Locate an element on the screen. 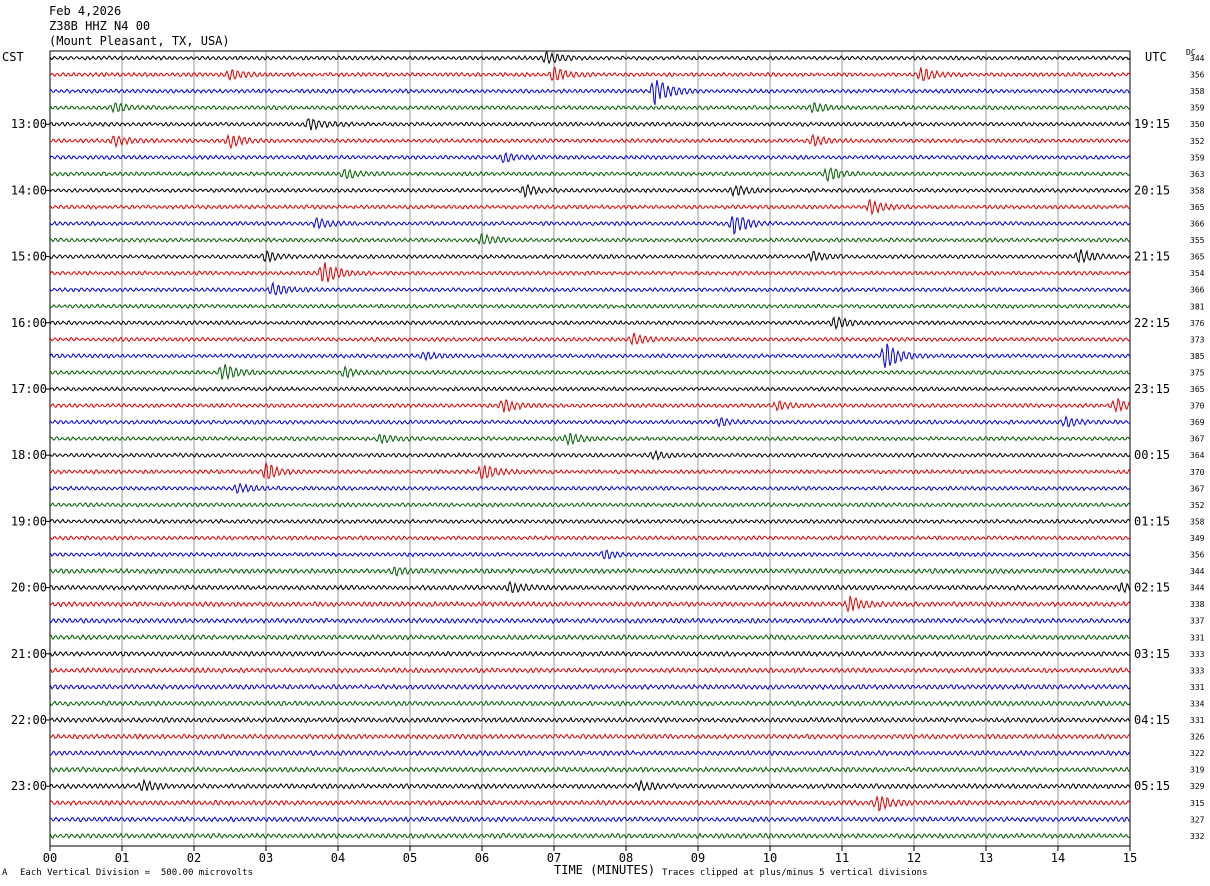 The image size is (1210, 886). dc-offset-label: 369 is located at coordinates (1197, 422).